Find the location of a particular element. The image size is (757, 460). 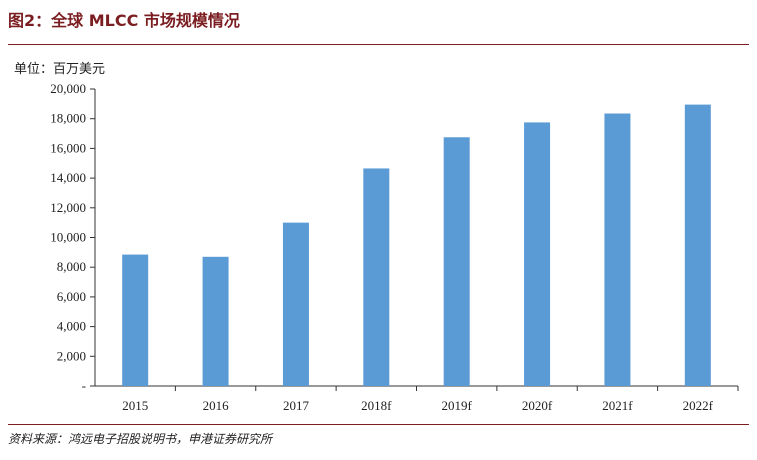

bar-2018f is located at coordinates (376, 277).